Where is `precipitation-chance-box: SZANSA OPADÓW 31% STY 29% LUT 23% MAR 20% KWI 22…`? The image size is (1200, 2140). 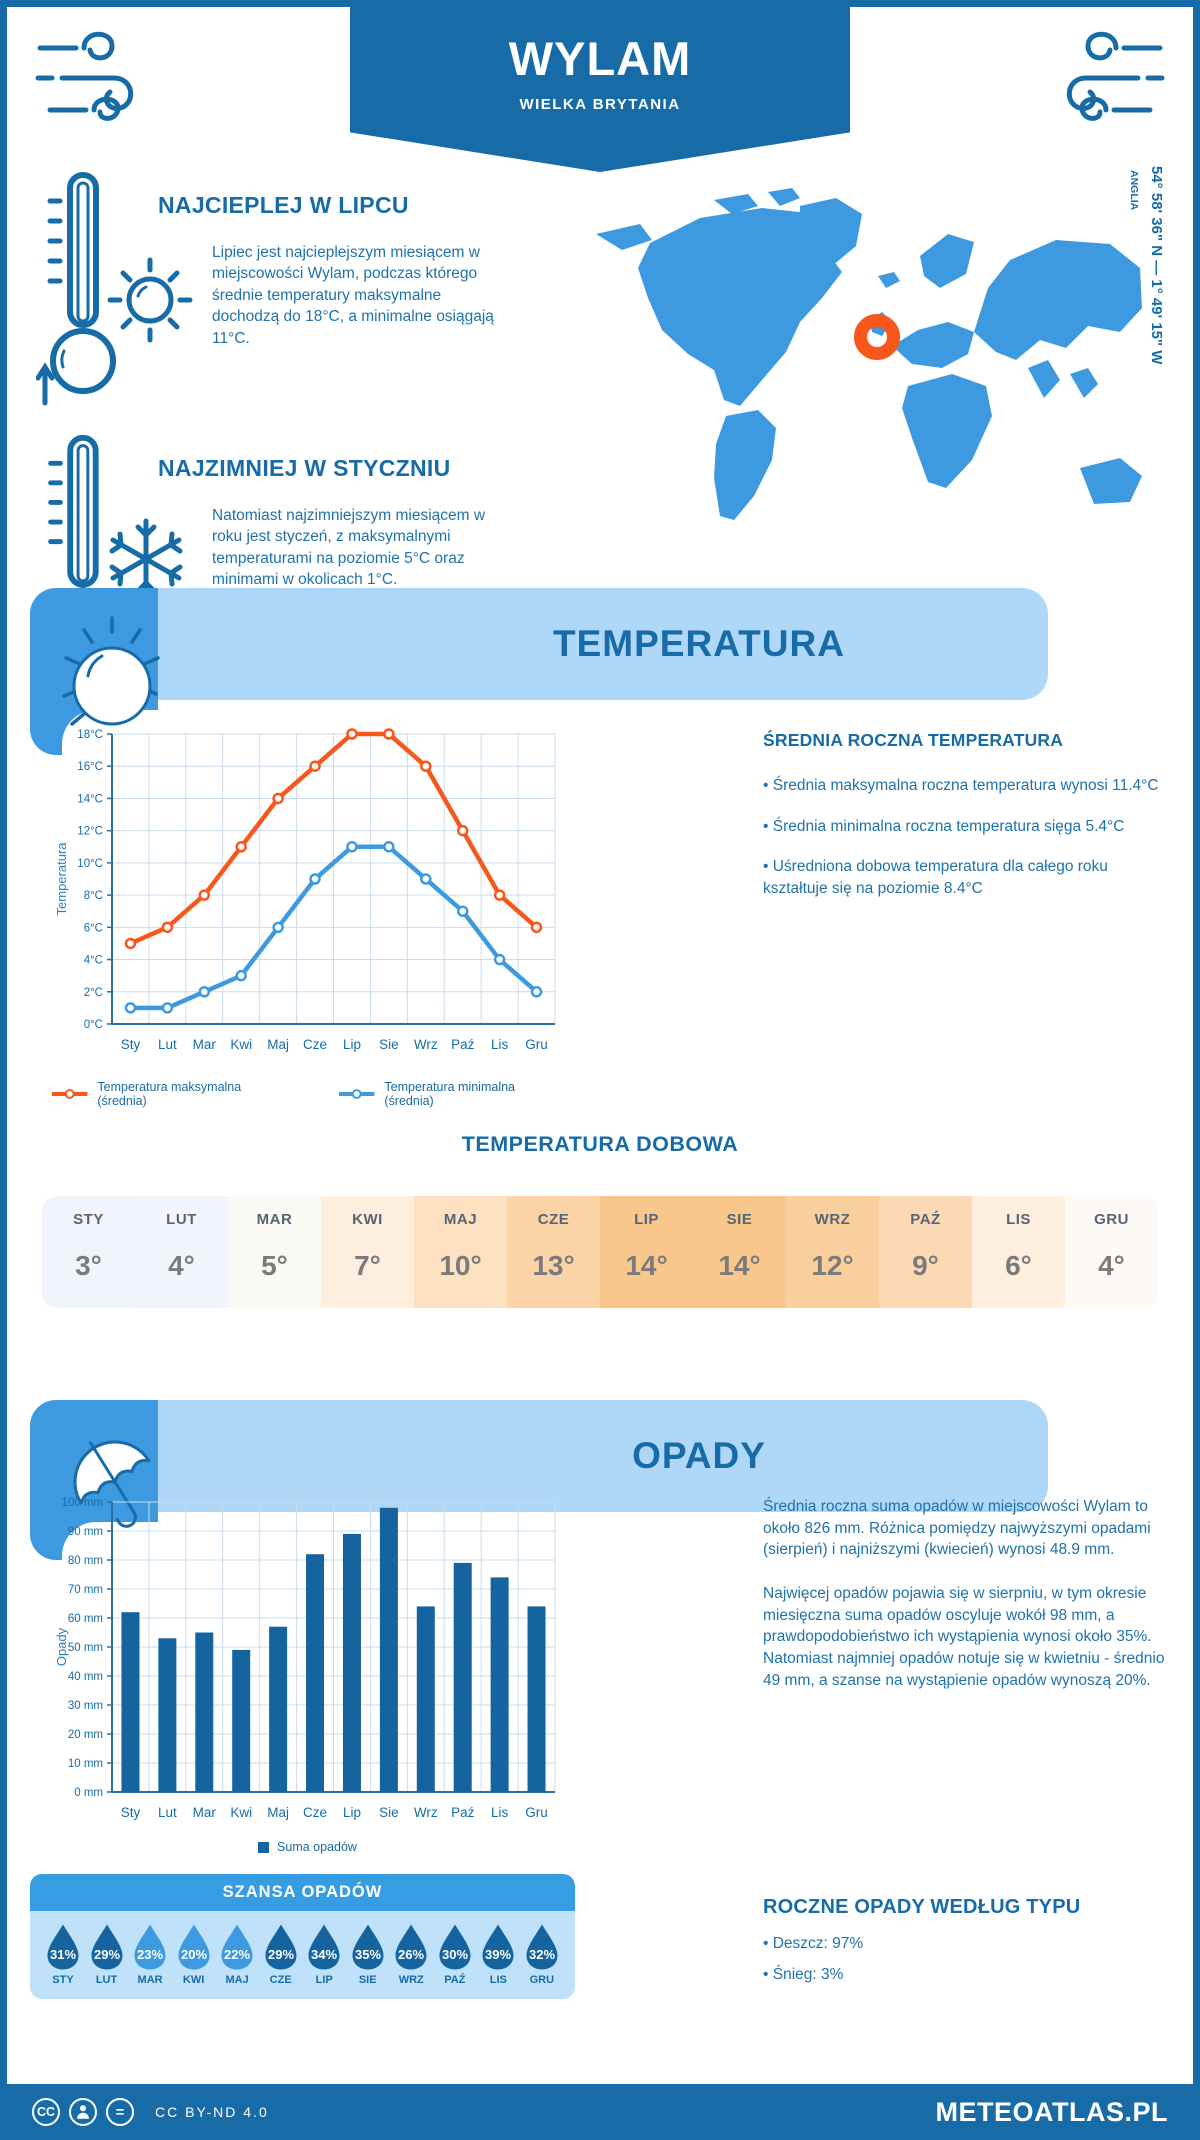 precipitation-chance-box: SZANSA OPADÓW 31% STY 29% LUT 23% MAR 20% KWI 22… is located at coordinates (302, 1936).